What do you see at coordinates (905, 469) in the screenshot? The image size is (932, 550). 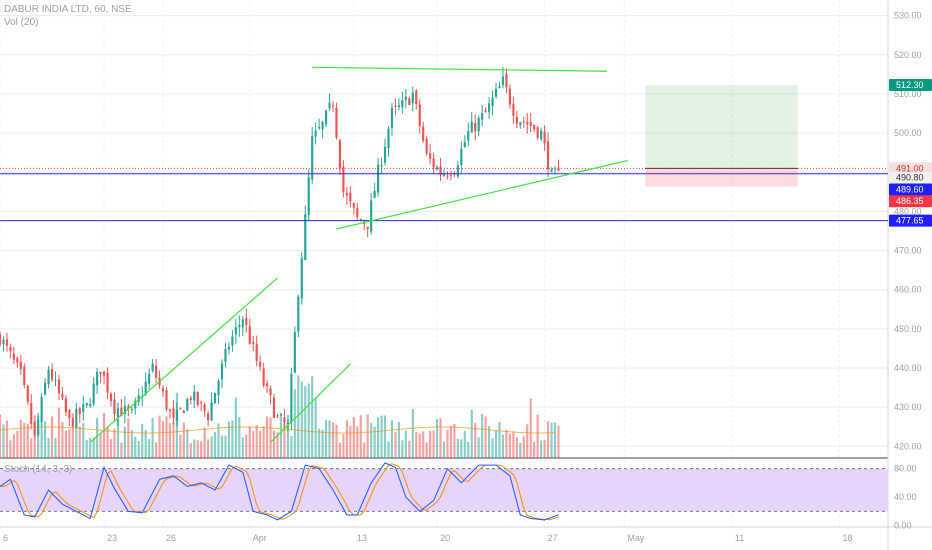 I see `stoch-tick-label: 80.00` at bounding box center [905, 469].